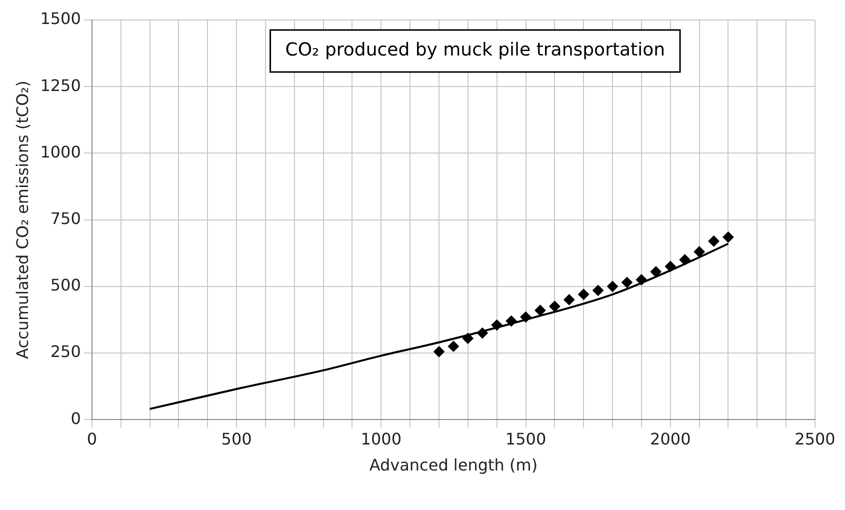  Describe the element at coordinates (381, 438) in the screenshot. I see `x-tick-label: 1000` at that location.